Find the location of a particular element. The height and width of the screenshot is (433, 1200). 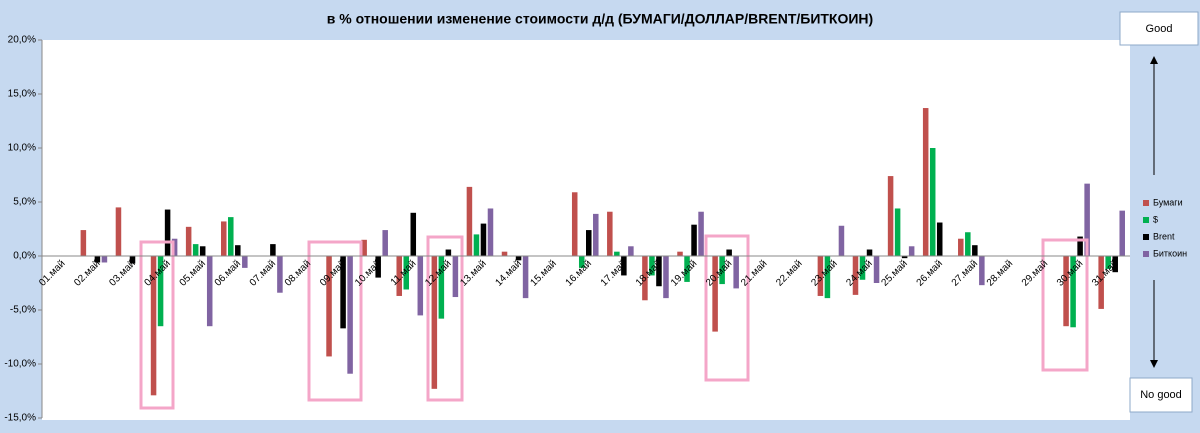

legend-label: Биткоин is located at coordinates (1170, 253).